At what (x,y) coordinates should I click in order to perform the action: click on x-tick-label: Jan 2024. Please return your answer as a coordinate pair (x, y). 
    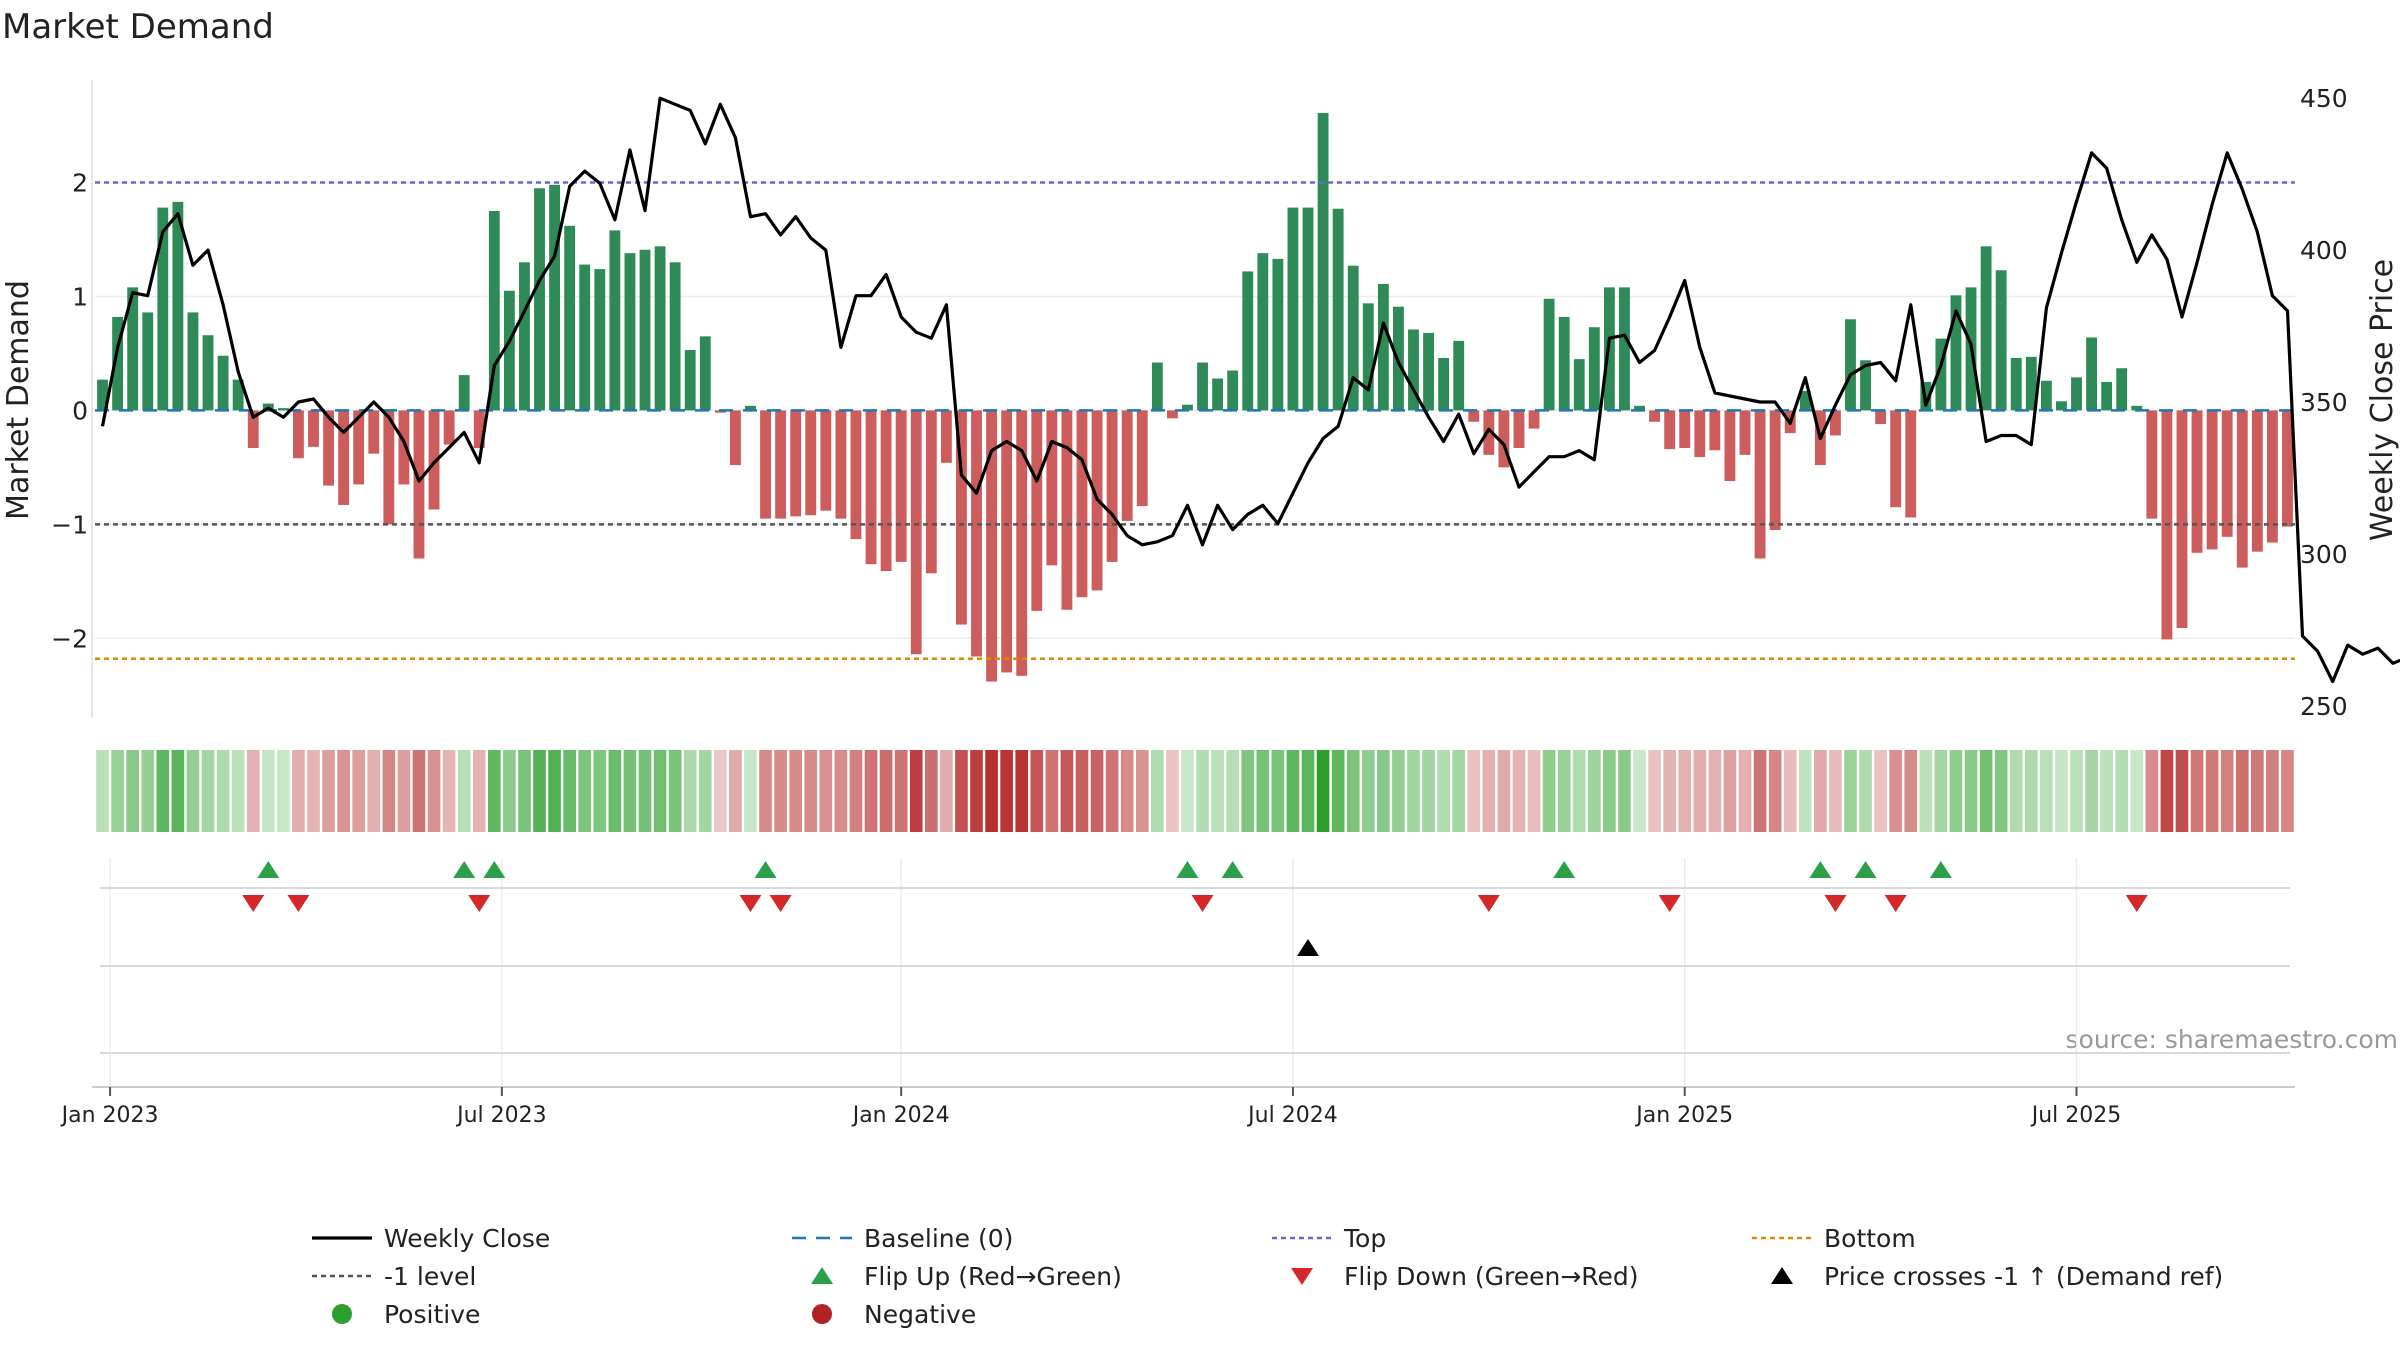
    Looking at the image, I should click on (900, 1115).